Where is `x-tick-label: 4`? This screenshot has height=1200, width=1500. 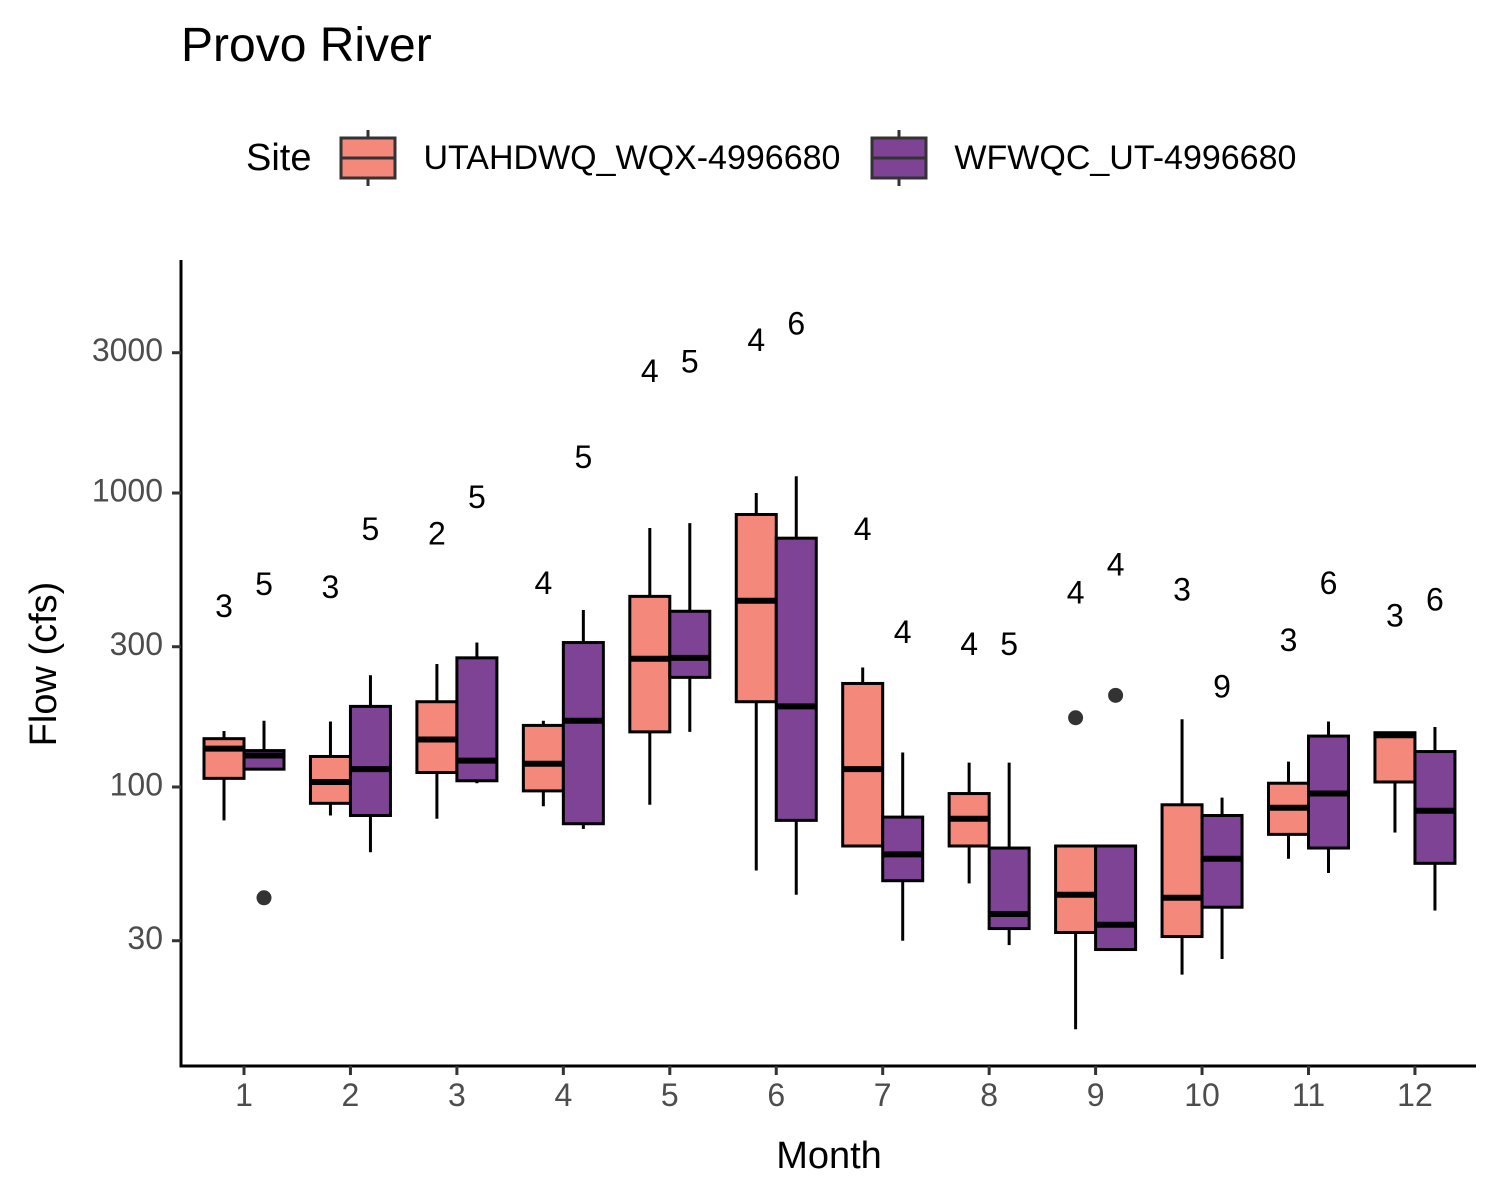
x-tick-label: 4 is located at coordinates (563, 1095).